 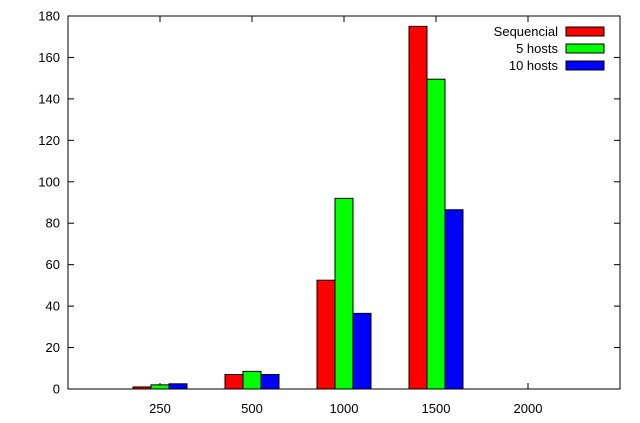 What do you see at coordinates (53, 223) in the screenshot?
I see `y-tick-label: 80` at bounding box center [53, 223].